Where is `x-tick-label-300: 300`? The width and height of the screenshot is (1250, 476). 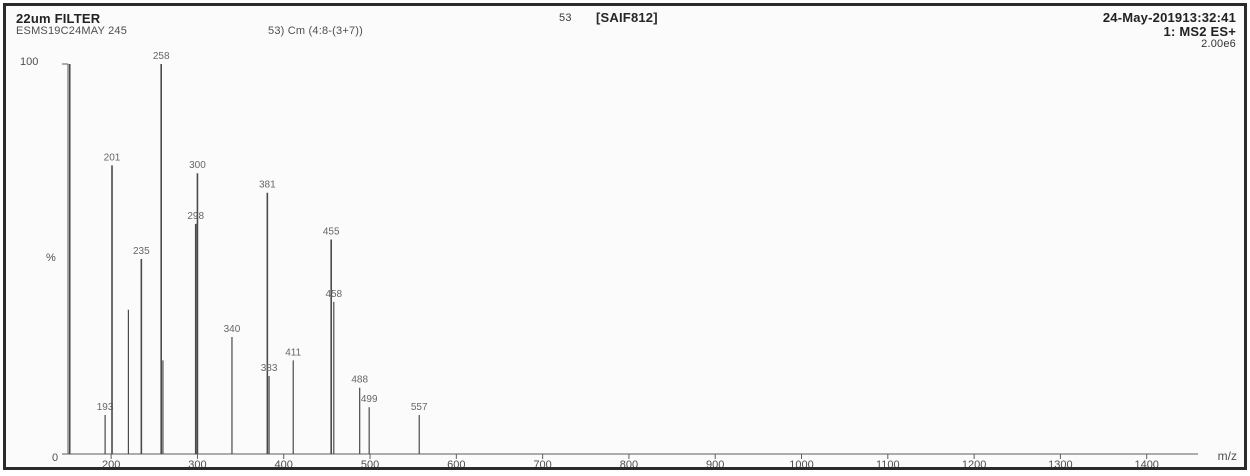
x-tick-label-300: 300 is located at coordinates (197, 463).